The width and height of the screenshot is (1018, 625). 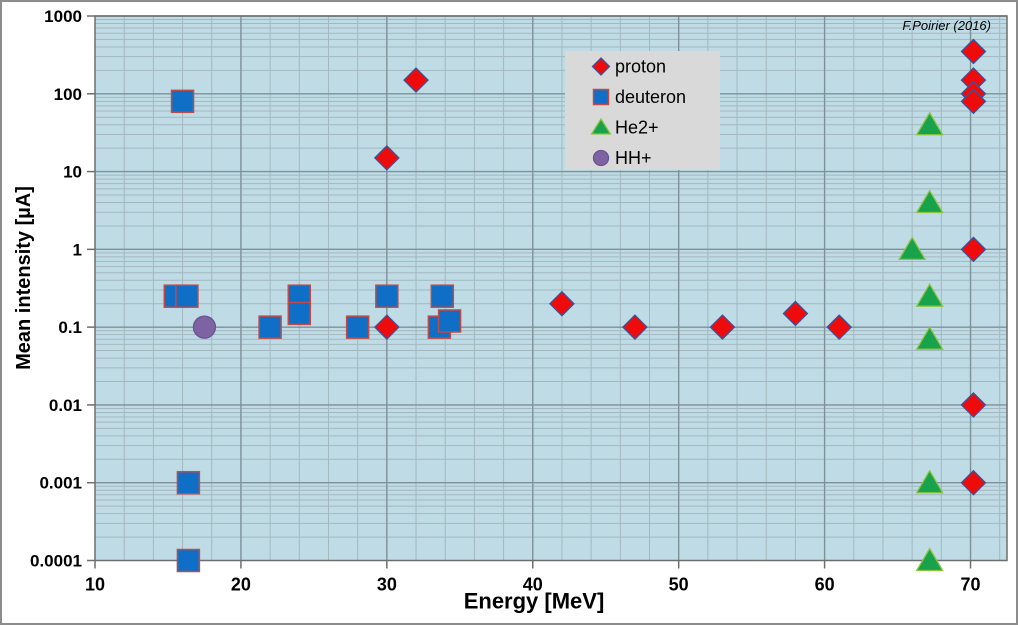 I want to click on x-tick-label: 30, so click(x=387, y=585).